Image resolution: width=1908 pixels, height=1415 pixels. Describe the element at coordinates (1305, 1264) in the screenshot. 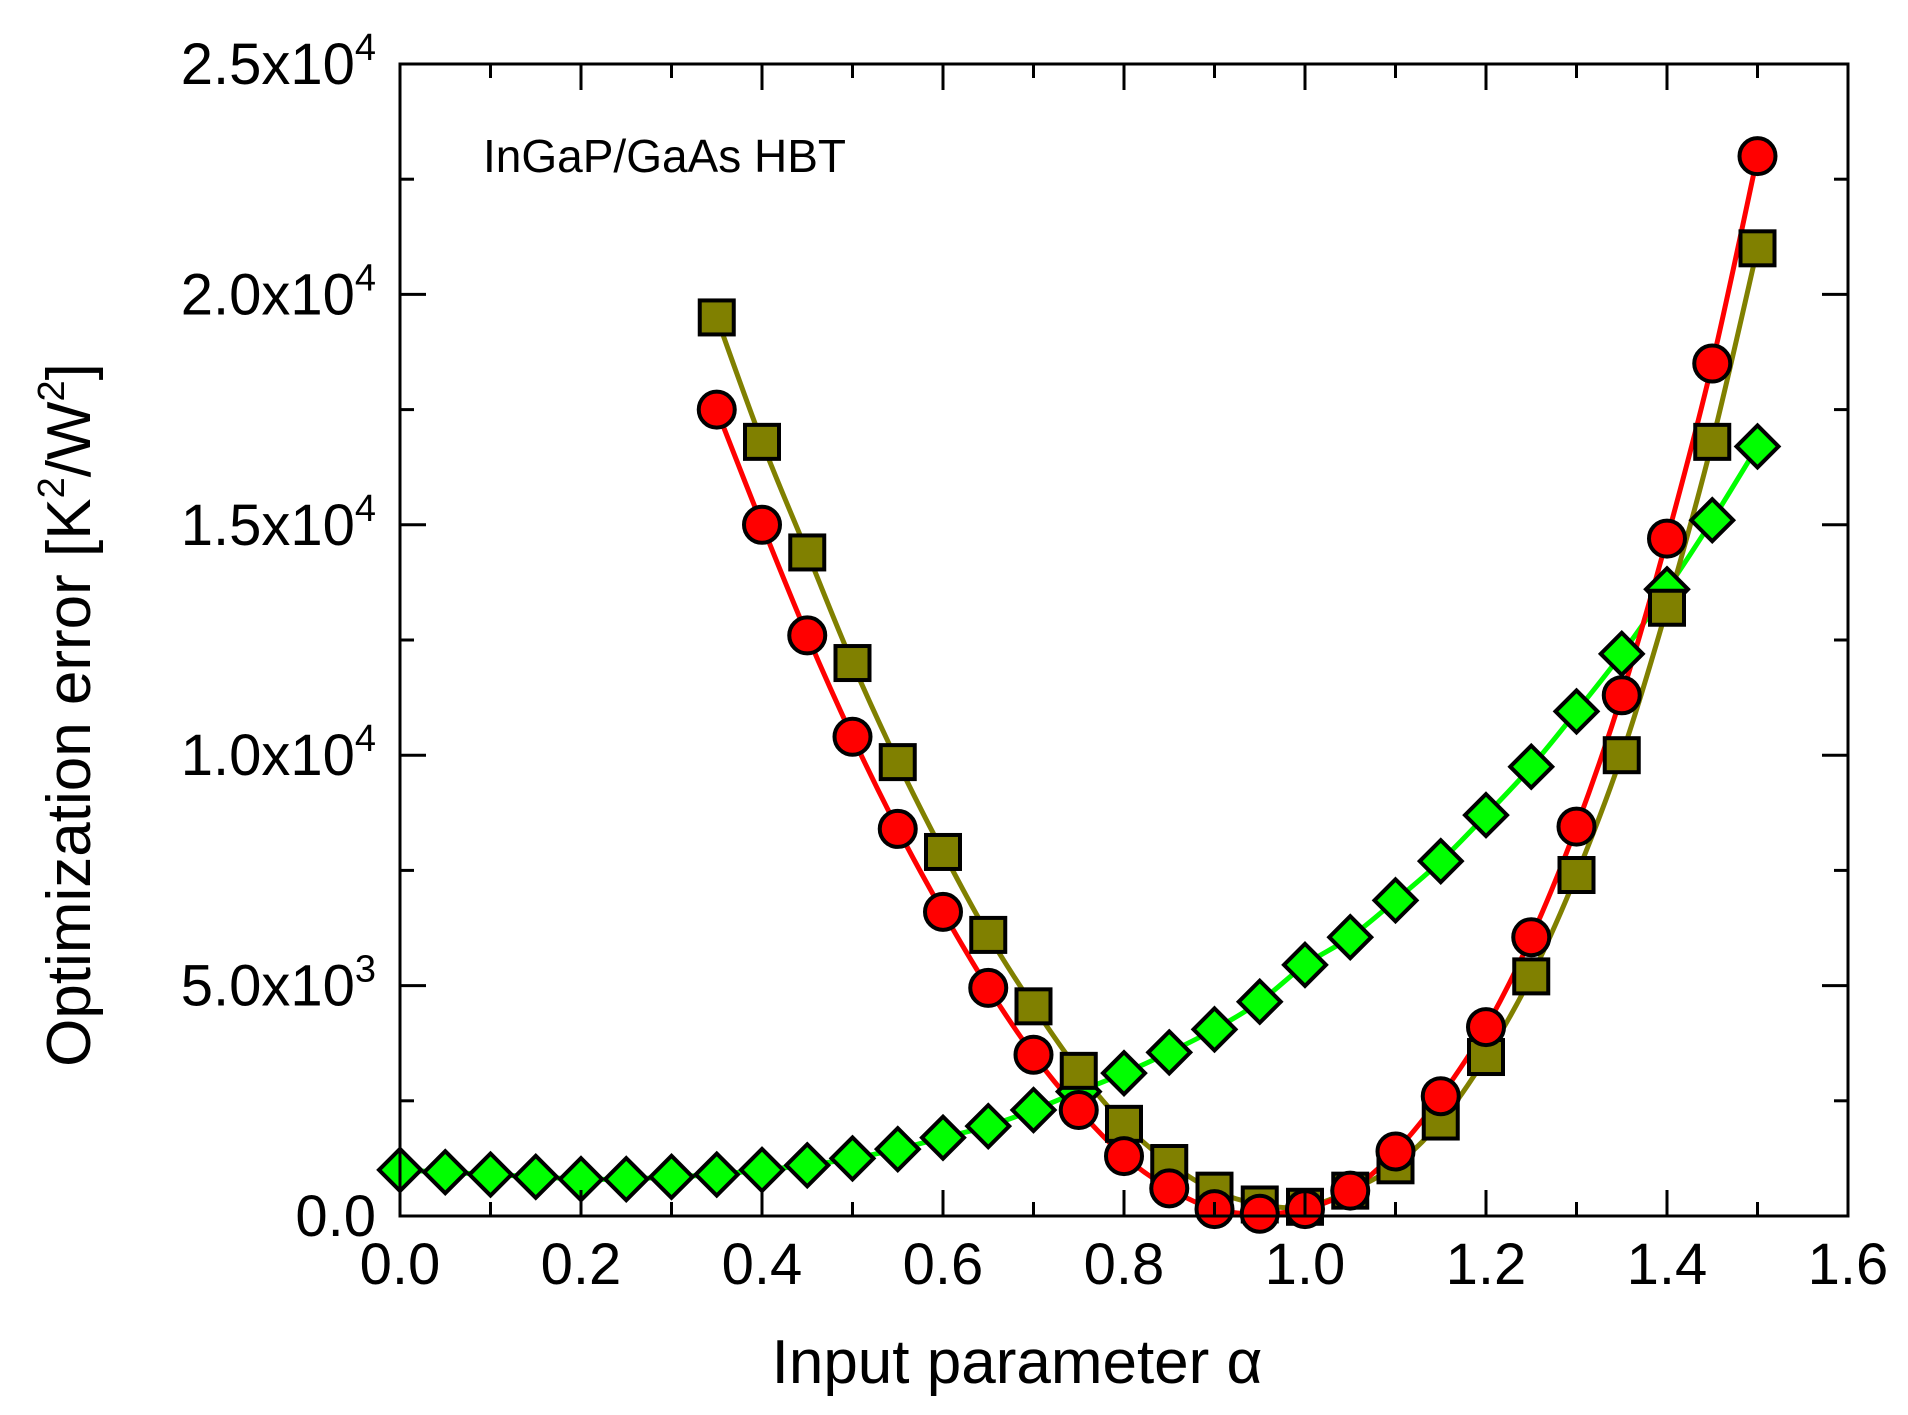

I see `x-tick-label: 1.0` at that location.